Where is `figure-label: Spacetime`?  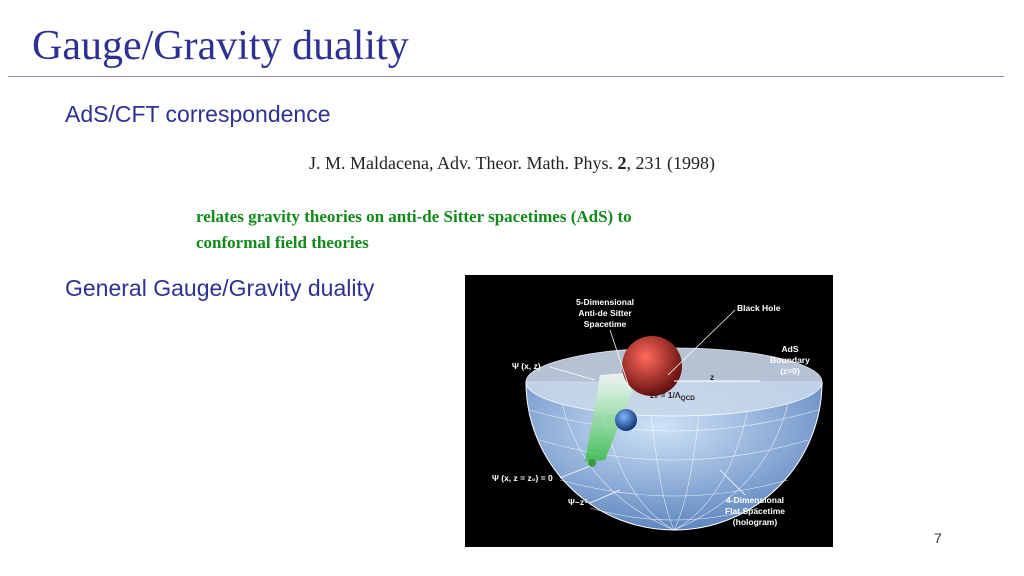 figure-label: Spacetime is located at coordinates (605, 324).